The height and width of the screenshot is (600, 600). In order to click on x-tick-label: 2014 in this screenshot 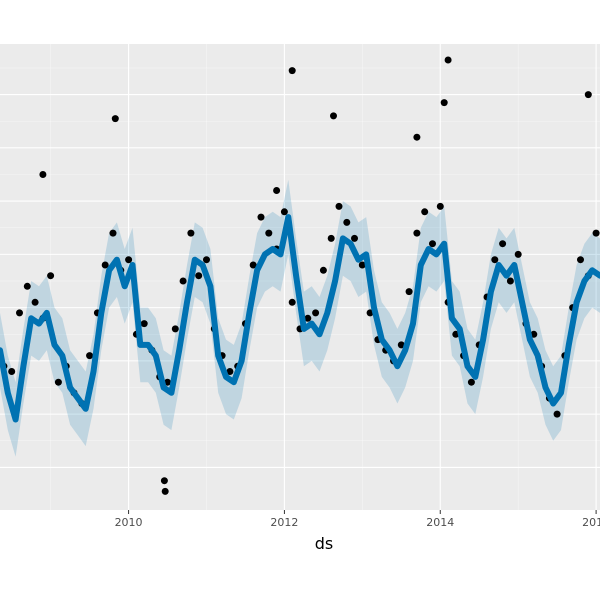, I will do `click(440, 522)`.